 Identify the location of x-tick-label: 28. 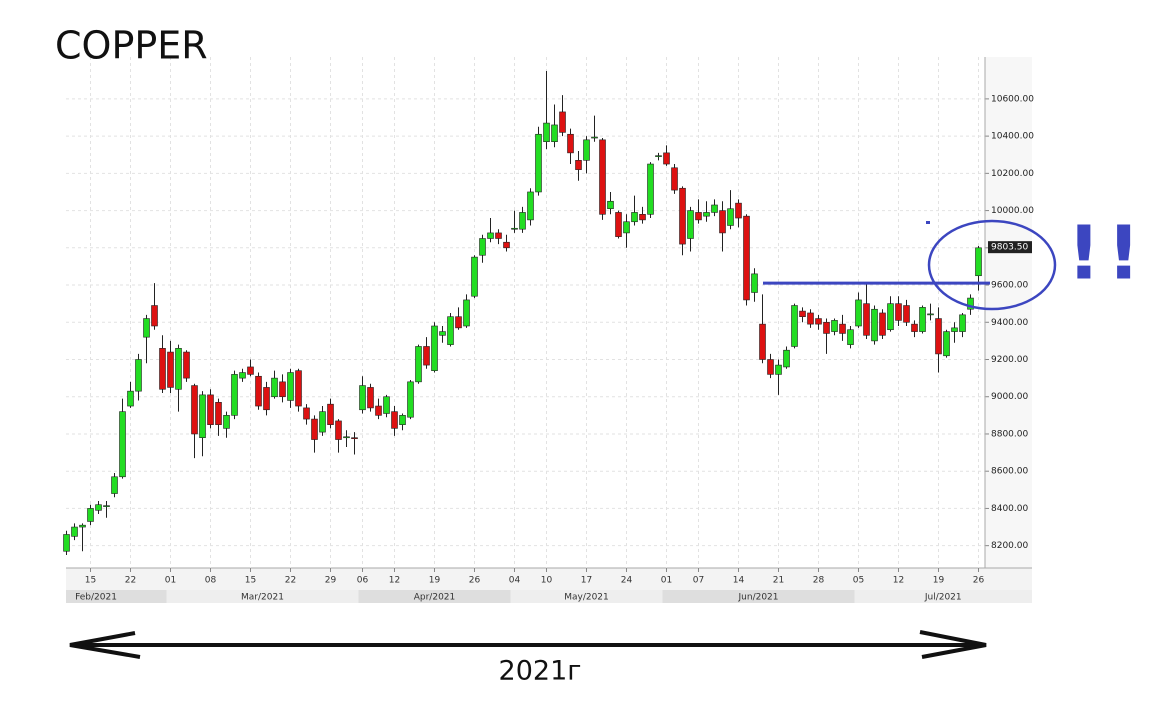
(819, 581).